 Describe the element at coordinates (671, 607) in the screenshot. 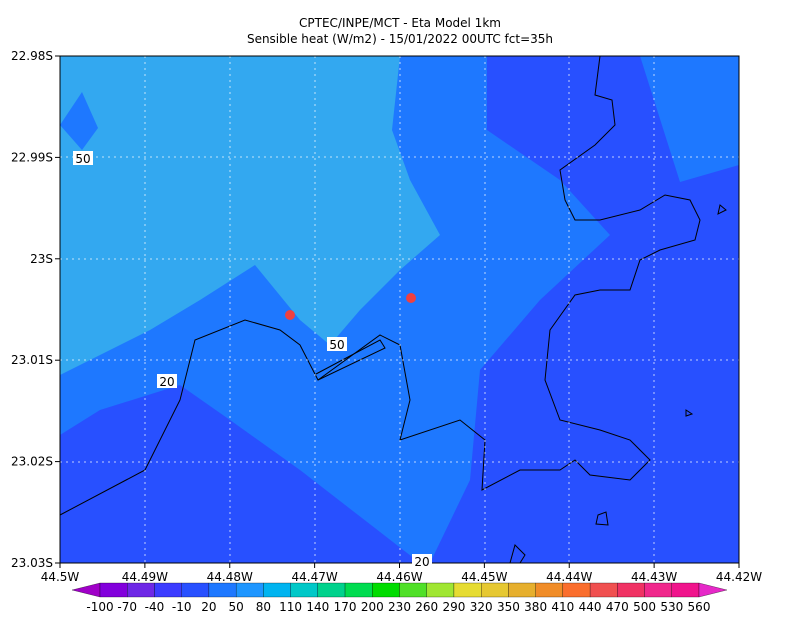

I see `colorbar-label: 530` at that location.